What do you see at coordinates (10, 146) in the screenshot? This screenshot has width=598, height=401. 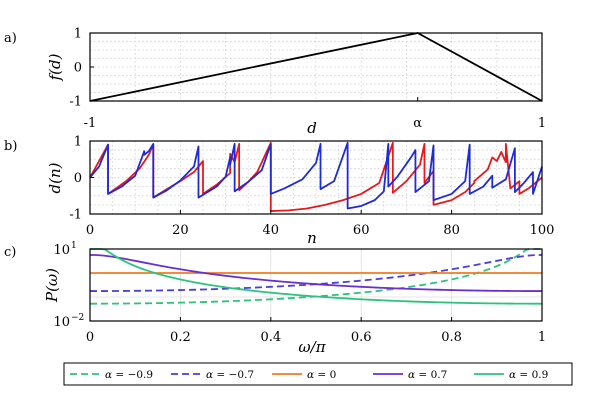 I see `panel-label-b: b)` at bounding box center [10, 146].